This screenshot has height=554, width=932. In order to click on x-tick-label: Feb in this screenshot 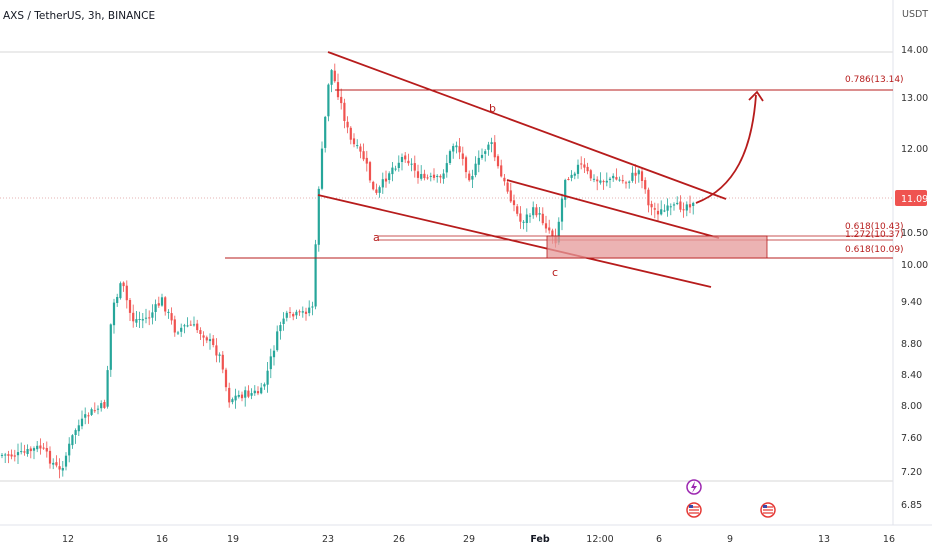, I will do `click(540, 539)`.